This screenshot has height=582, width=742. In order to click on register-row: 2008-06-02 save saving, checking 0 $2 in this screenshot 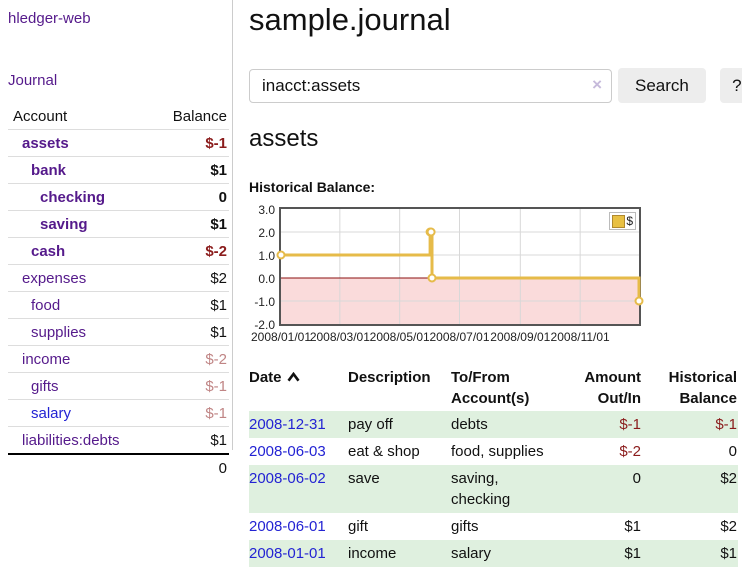, I will do `click(493, 489)`.